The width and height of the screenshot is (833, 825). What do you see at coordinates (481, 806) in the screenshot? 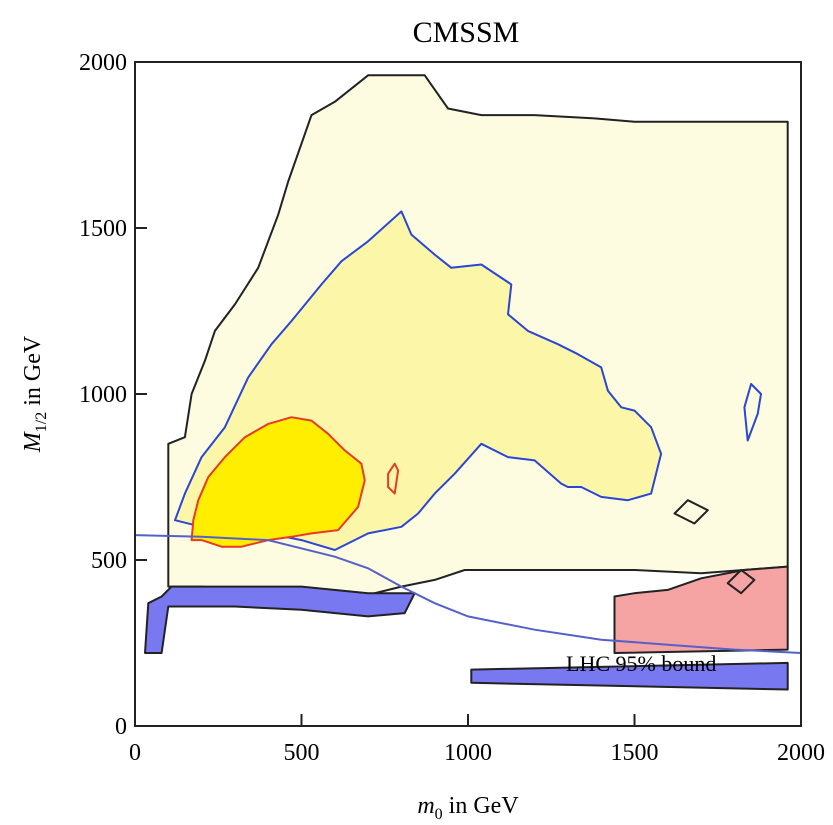
I see `x-axis-unit: in GeV` at bounding box center [481, 806].